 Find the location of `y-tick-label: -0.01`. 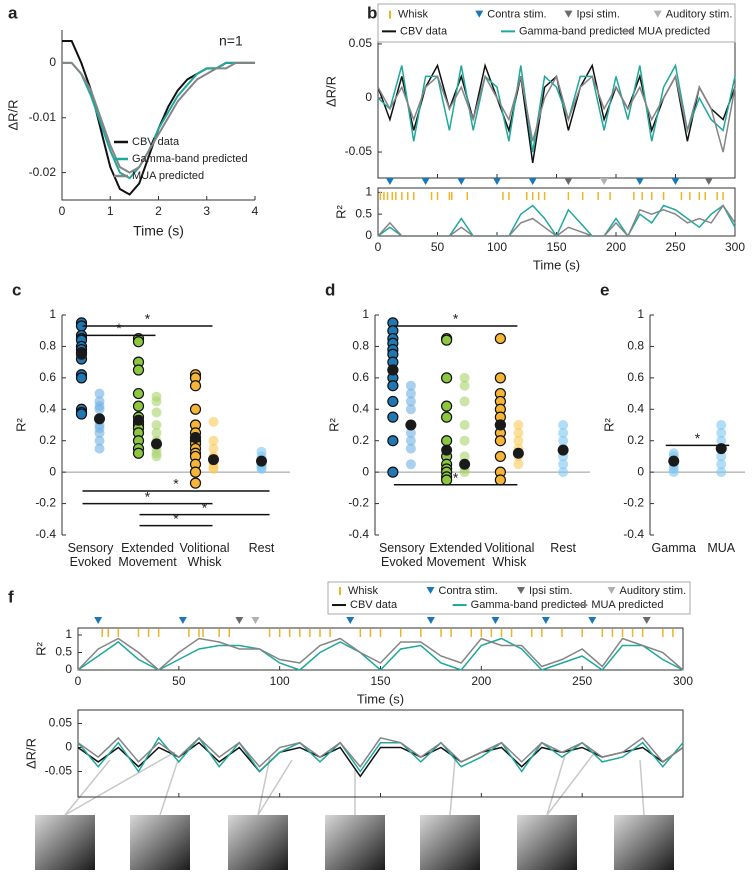

y-tick-label: -0.01 is located at coordinates (43, 117).